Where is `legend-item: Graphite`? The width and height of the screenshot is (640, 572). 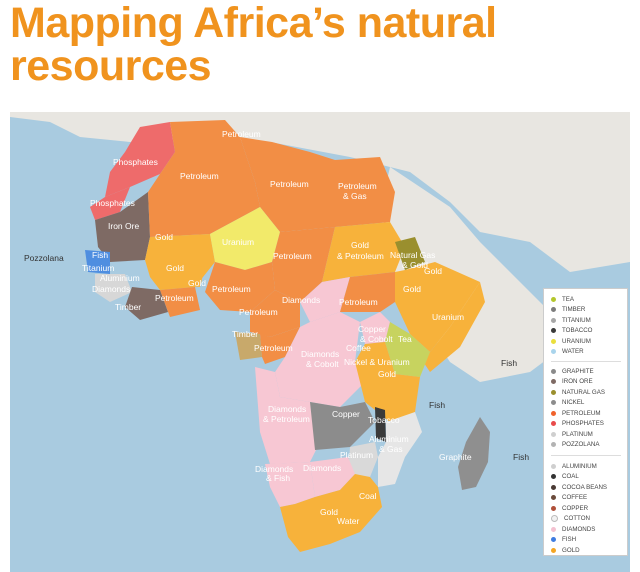
legend-item: Graphite is located at coordinates (578, 371).